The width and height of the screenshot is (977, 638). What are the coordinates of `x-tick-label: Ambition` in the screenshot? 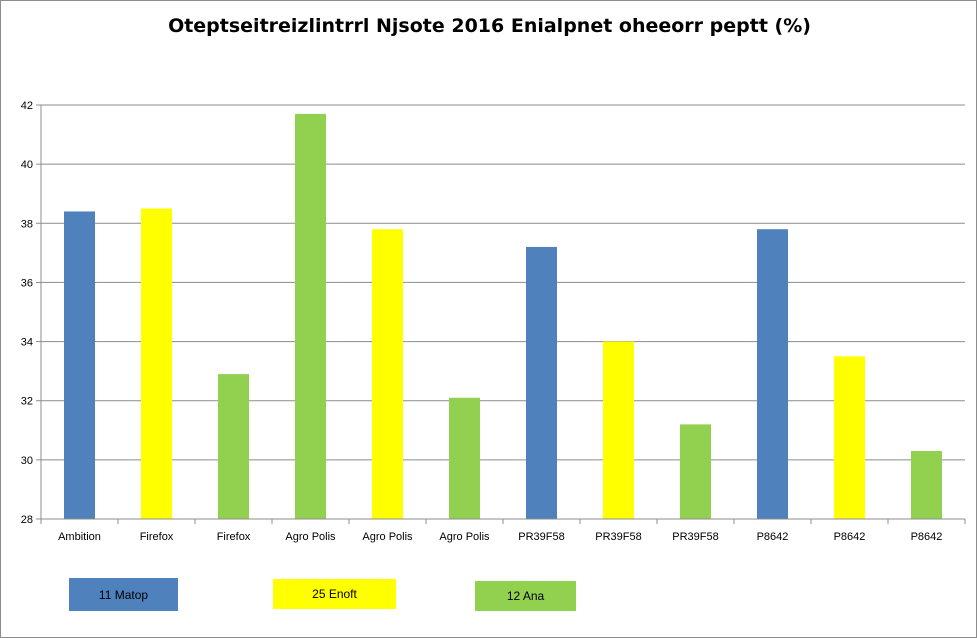 It's located at (79, 537).